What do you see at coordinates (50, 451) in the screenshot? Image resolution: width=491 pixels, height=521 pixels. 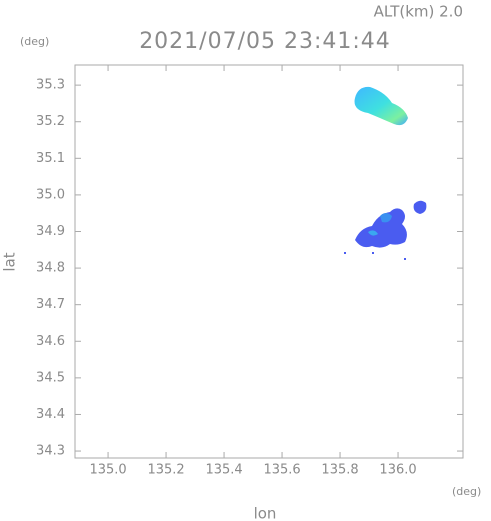 I see `y-tick-label: 34.3` at bounding box center [50, 451].